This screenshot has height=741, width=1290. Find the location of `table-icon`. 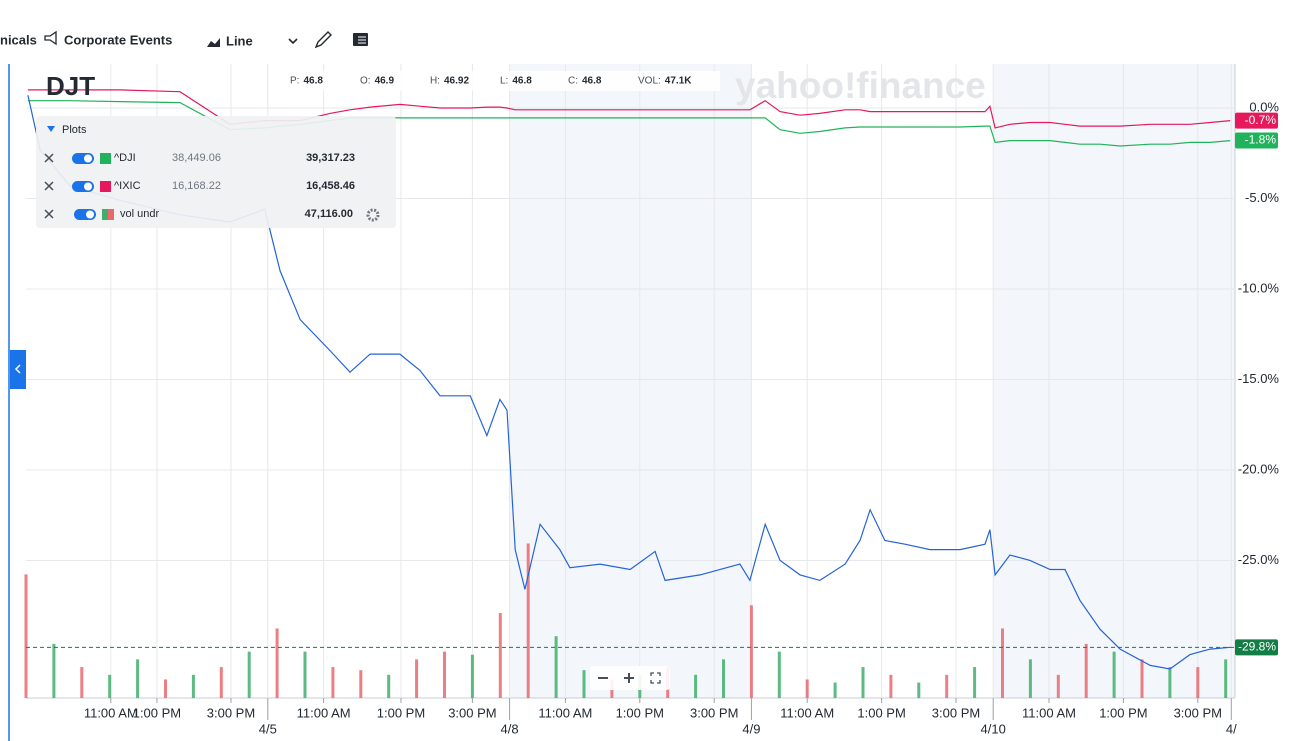

table-icon is located at coordinates (362, 40).